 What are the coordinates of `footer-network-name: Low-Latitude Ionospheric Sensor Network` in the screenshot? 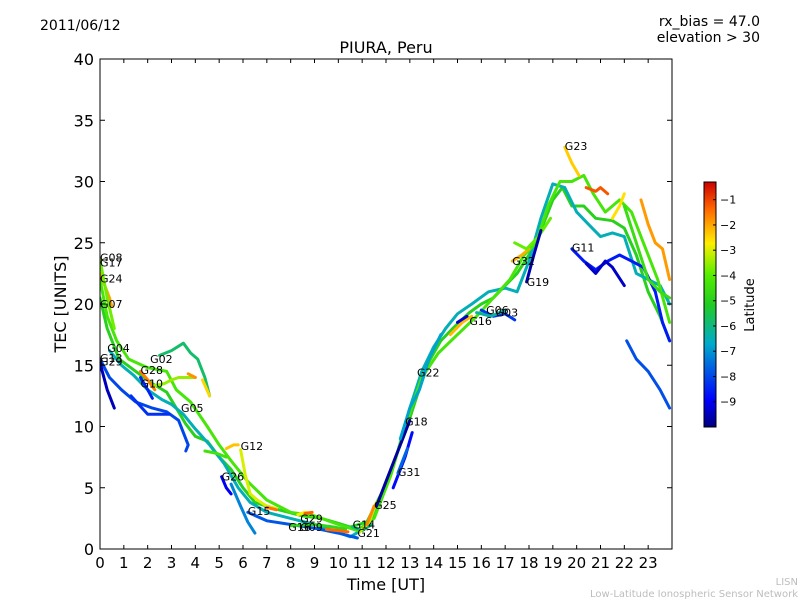 It's located at (694, 594).